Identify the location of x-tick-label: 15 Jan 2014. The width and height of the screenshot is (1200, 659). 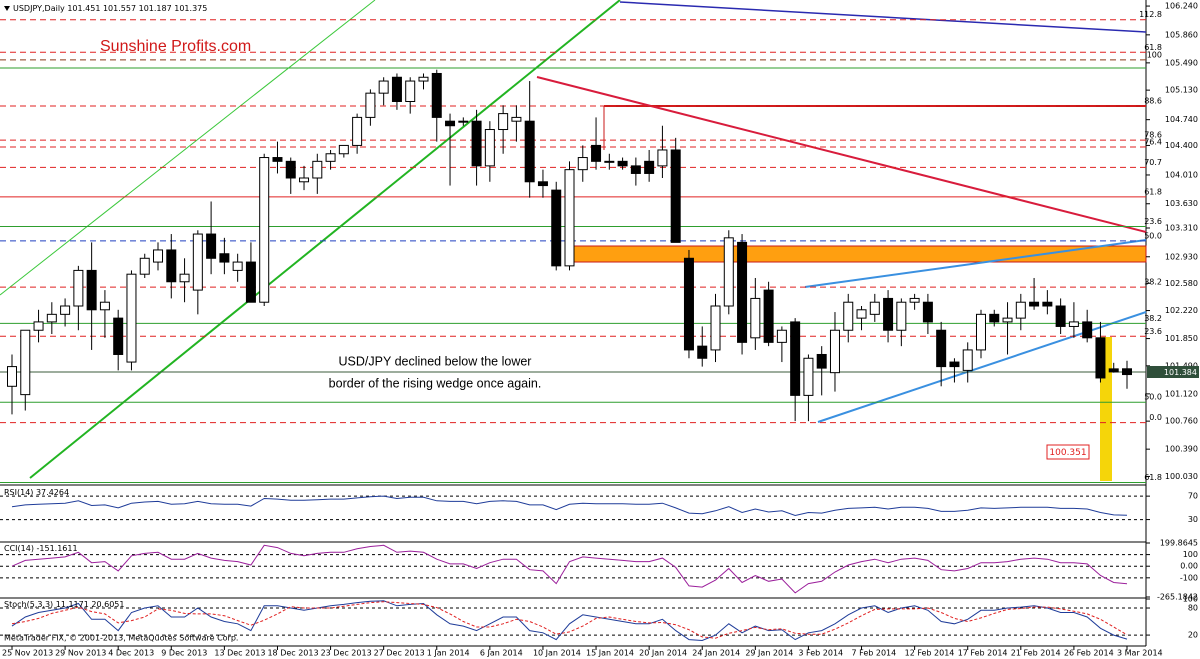
(610, 653).